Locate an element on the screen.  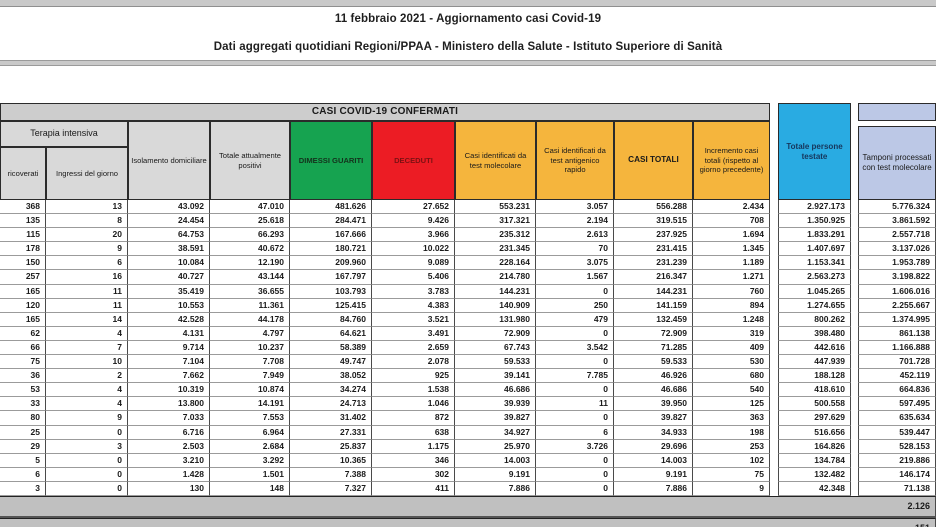
data-cell: 3.198.822 is located at coordinates (897, 277).